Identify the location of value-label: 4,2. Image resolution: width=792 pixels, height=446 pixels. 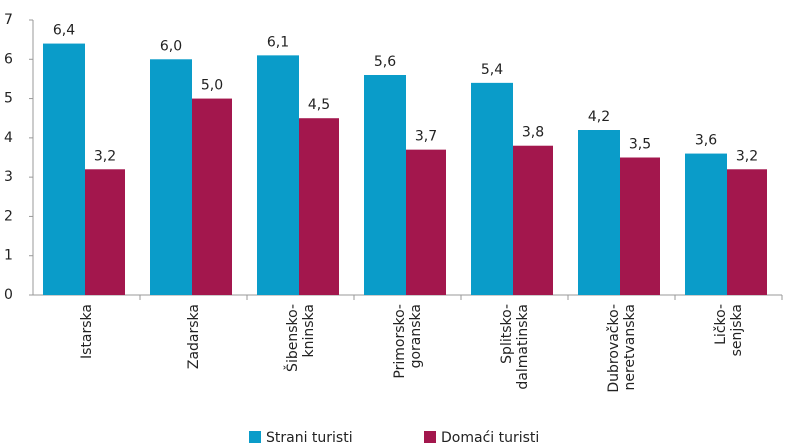
(599, 117).